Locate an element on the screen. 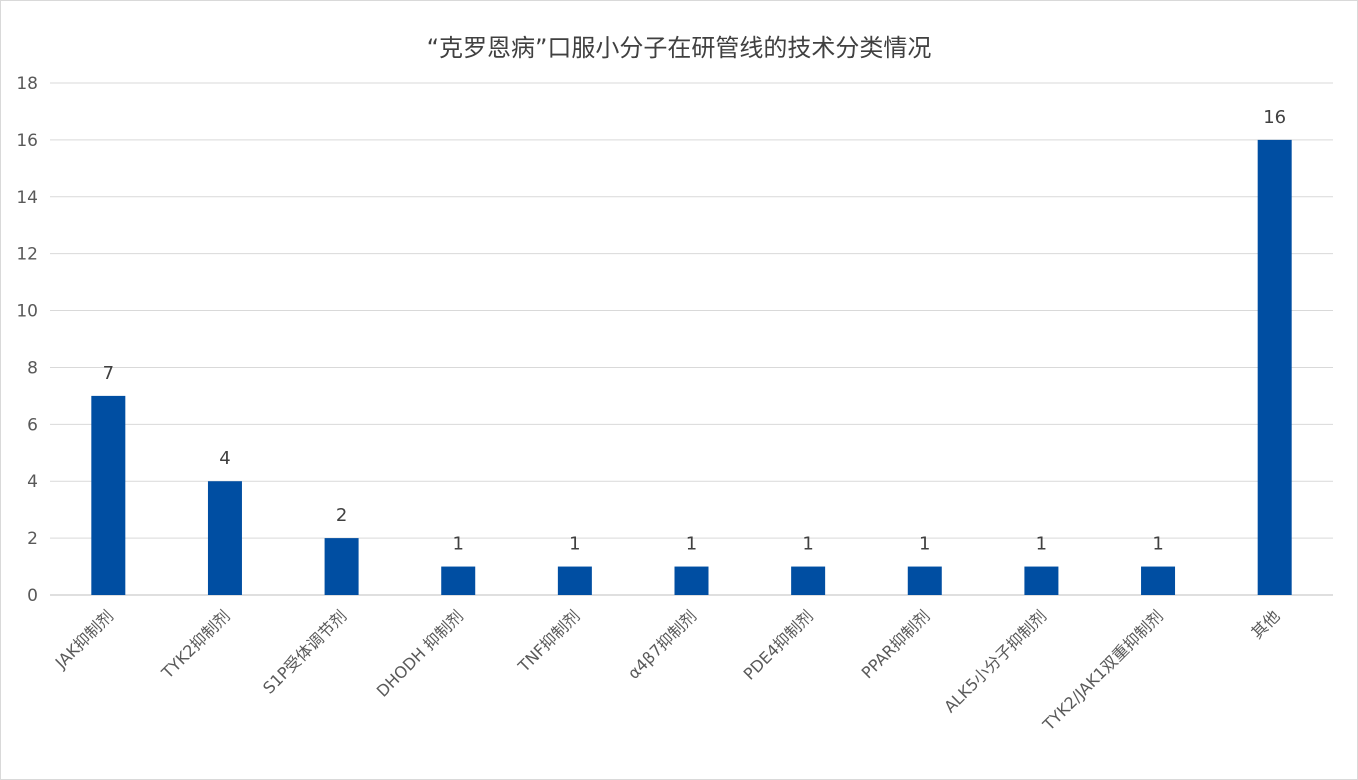  data-label: 16 is located at coordinates (1274, 117).